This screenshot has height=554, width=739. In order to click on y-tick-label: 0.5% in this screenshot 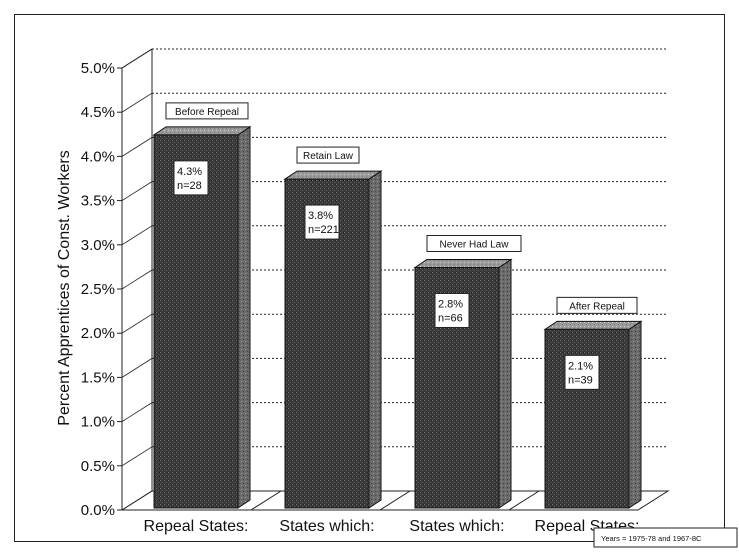, I will do `click(98, 466)`.